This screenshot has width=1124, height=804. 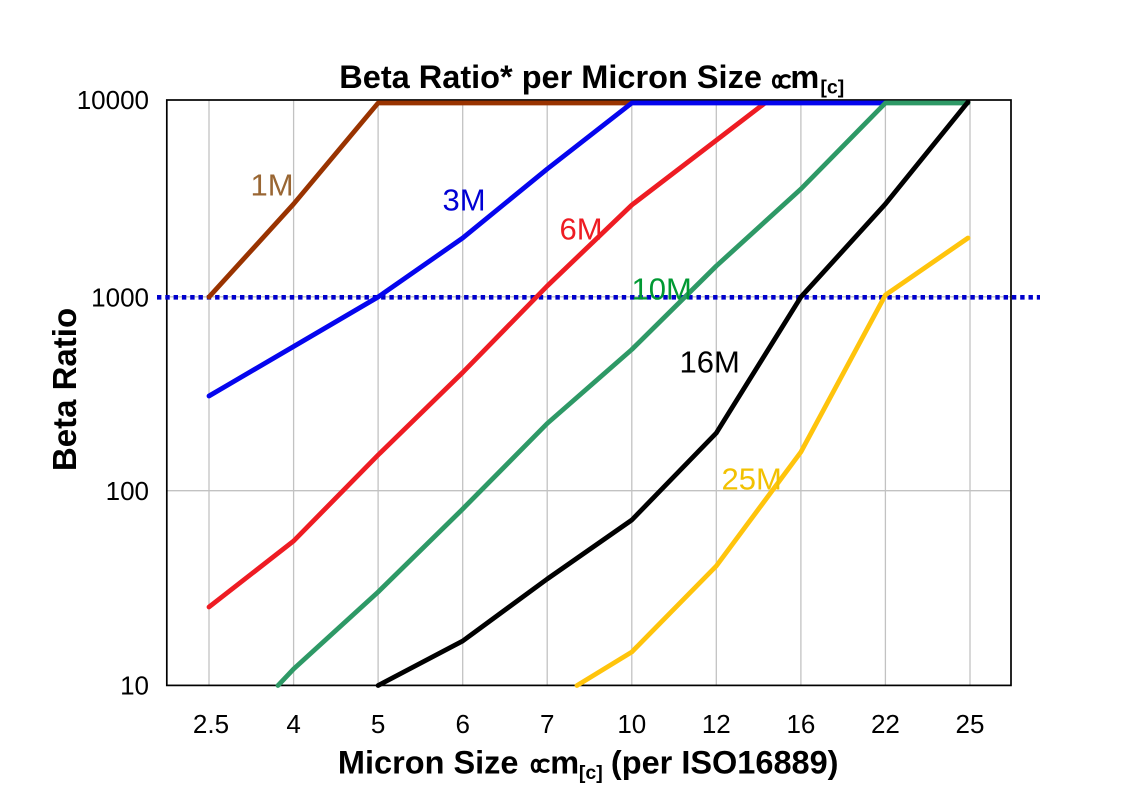 I want to click on svg-text: Beta Ratio* per Micron Size, so click(x=550, y=77).